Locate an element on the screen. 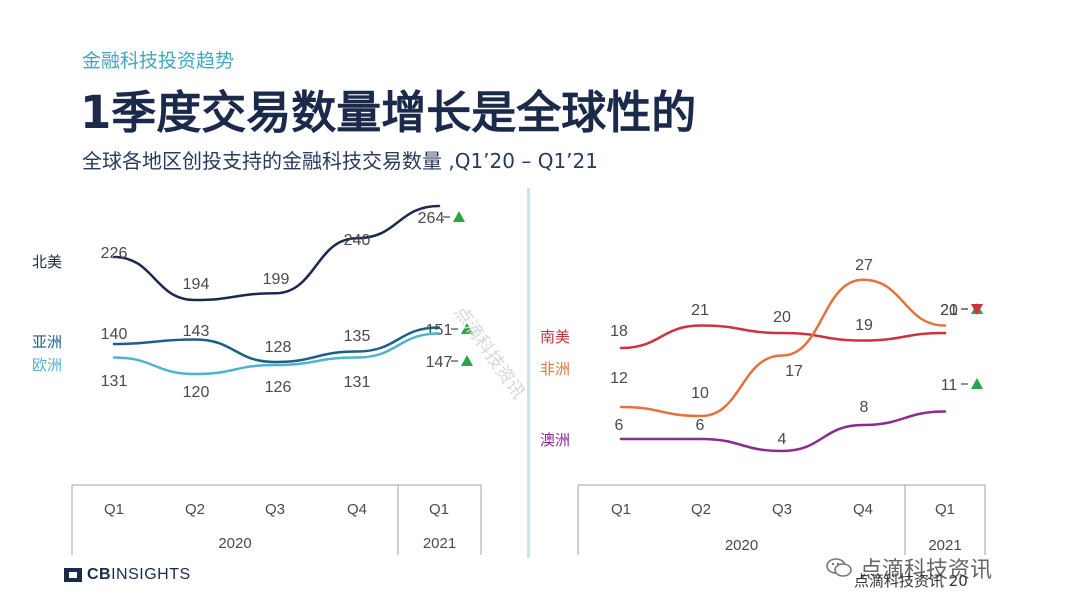 This screenshot has width=1080, height=611. data-label: 17 is located at coordinates (794, 371).